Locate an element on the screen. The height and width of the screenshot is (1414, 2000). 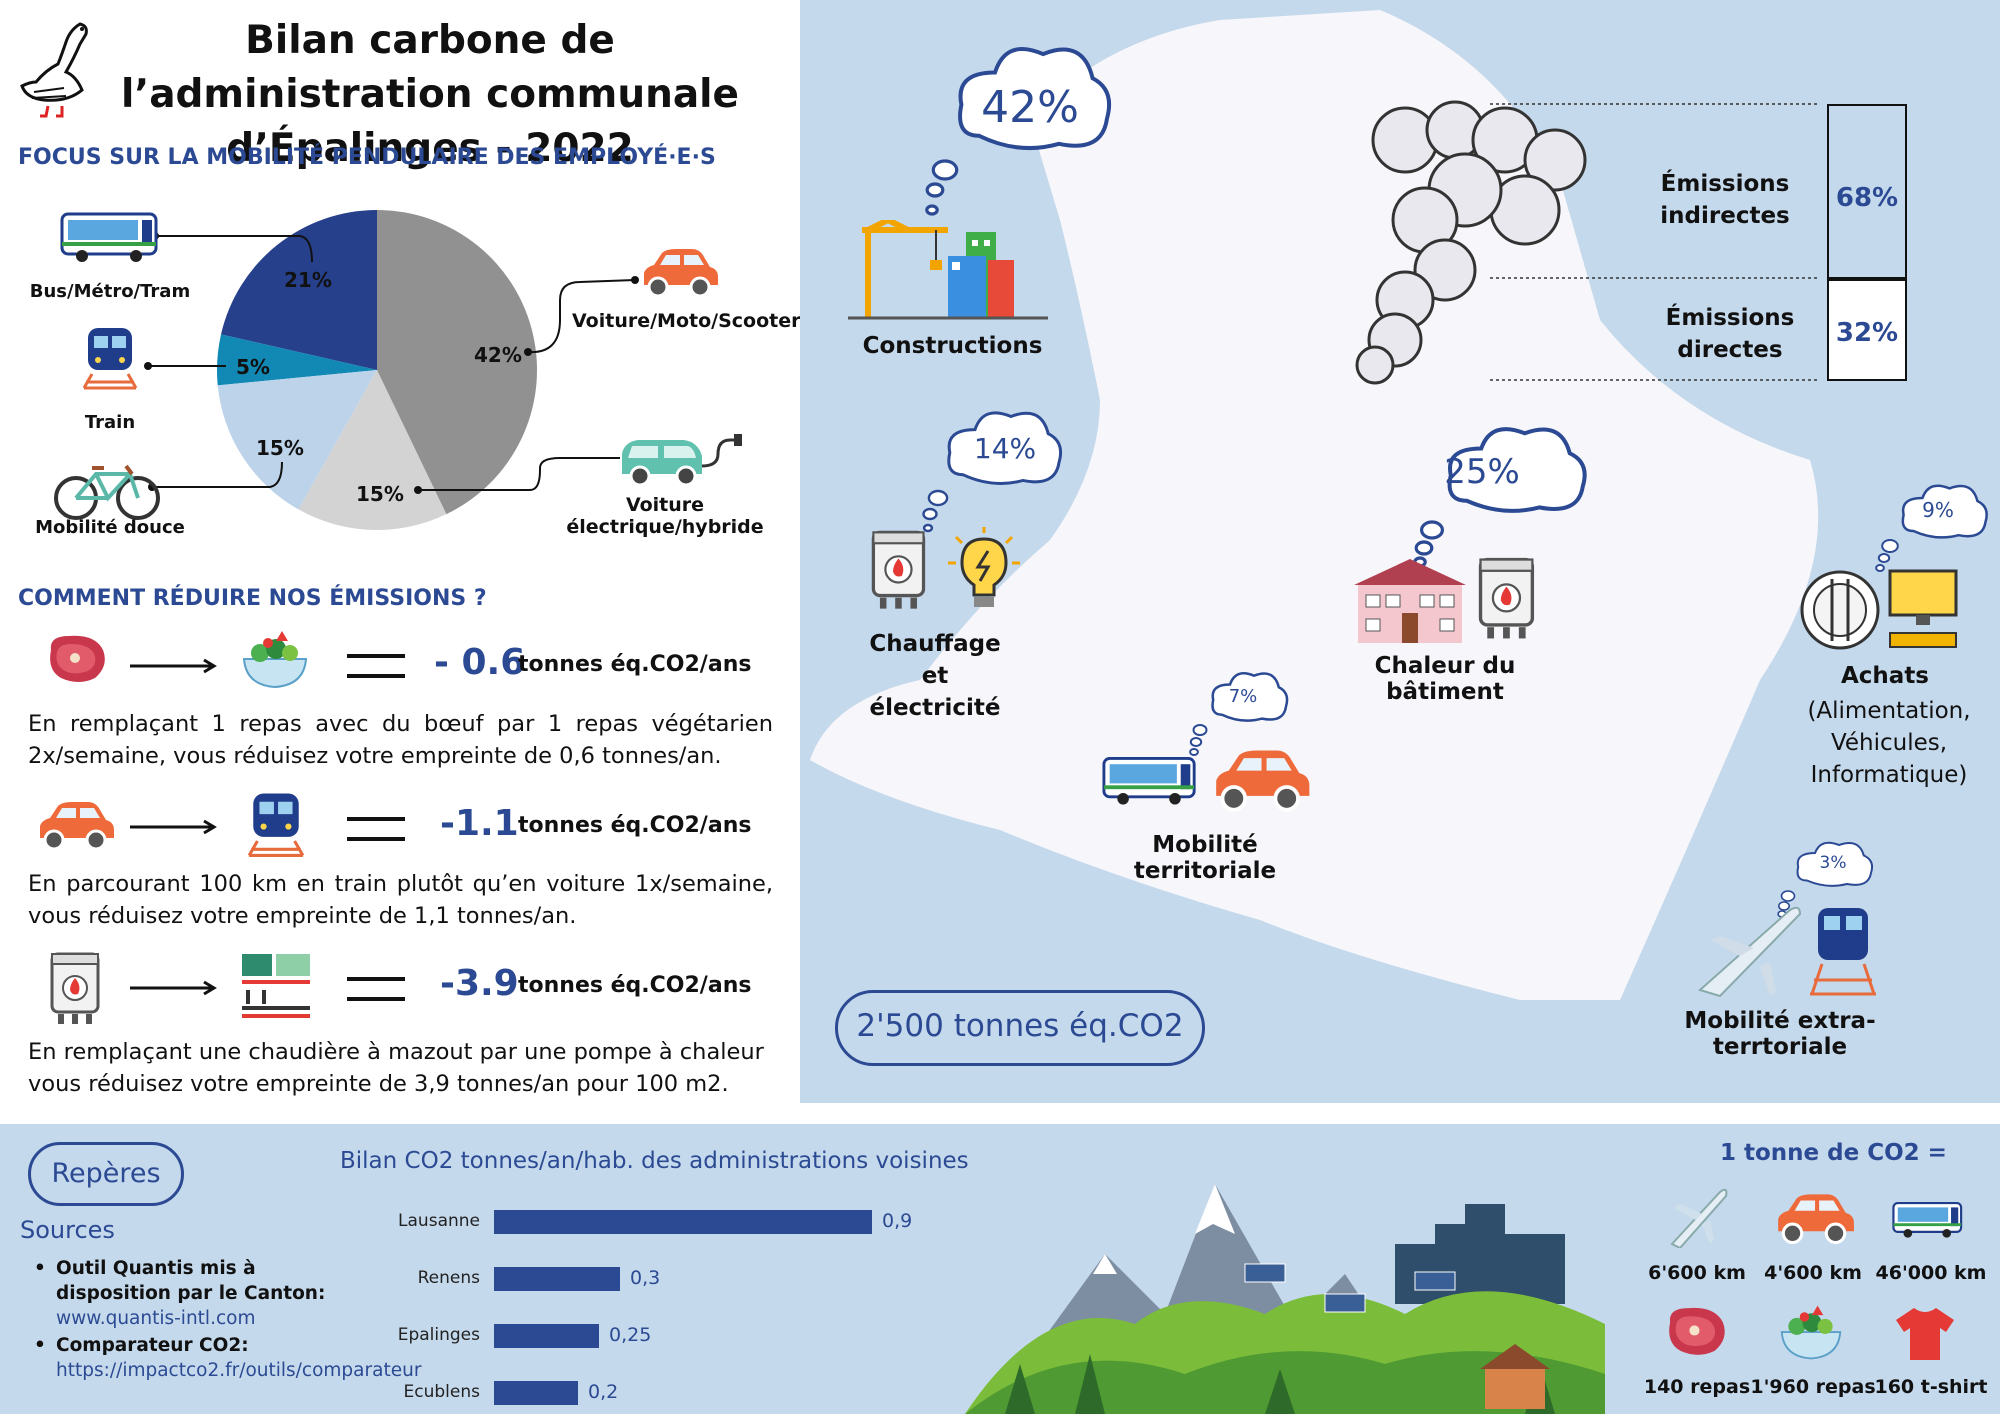
meat-icon is located at coordinates (77, 658).